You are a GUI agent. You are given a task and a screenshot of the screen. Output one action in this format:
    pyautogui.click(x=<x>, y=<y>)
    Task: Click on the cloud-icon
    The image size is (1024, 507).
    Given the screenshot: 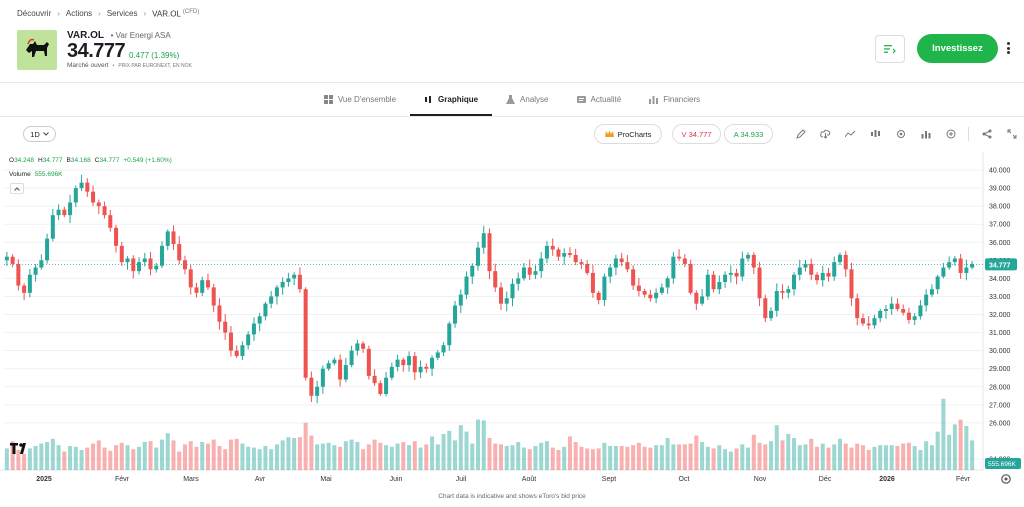 What is the action you would take?
    pyautogui.click(x=825, y=134)
    